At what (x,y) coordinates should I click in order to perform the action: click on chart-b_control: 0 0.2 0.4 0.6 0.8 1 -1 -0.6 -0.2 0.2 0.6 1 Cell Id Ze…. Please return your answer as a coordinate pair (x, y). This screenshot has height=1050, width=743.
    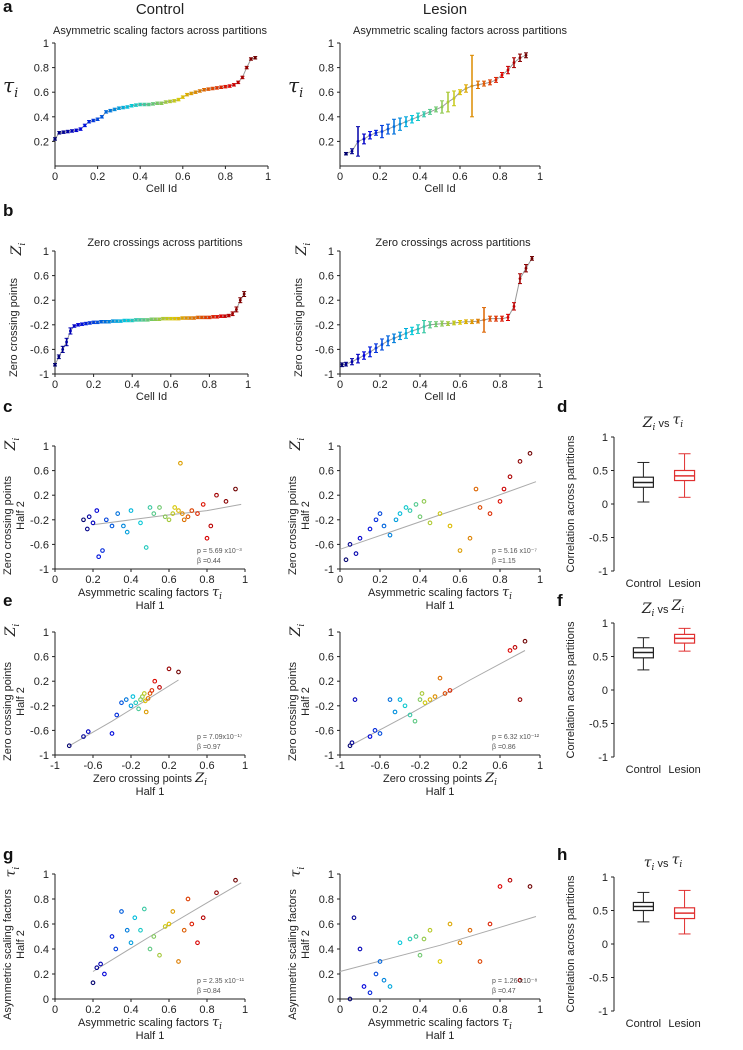
    Looking at the image, I should click on (129, 323).